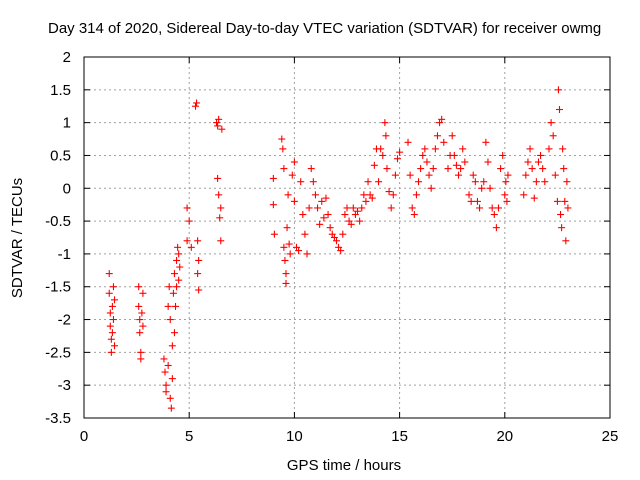  Describe the element at coordinates (610, 436) in the screenshot. I see `x-tick-label: 25` at that location.